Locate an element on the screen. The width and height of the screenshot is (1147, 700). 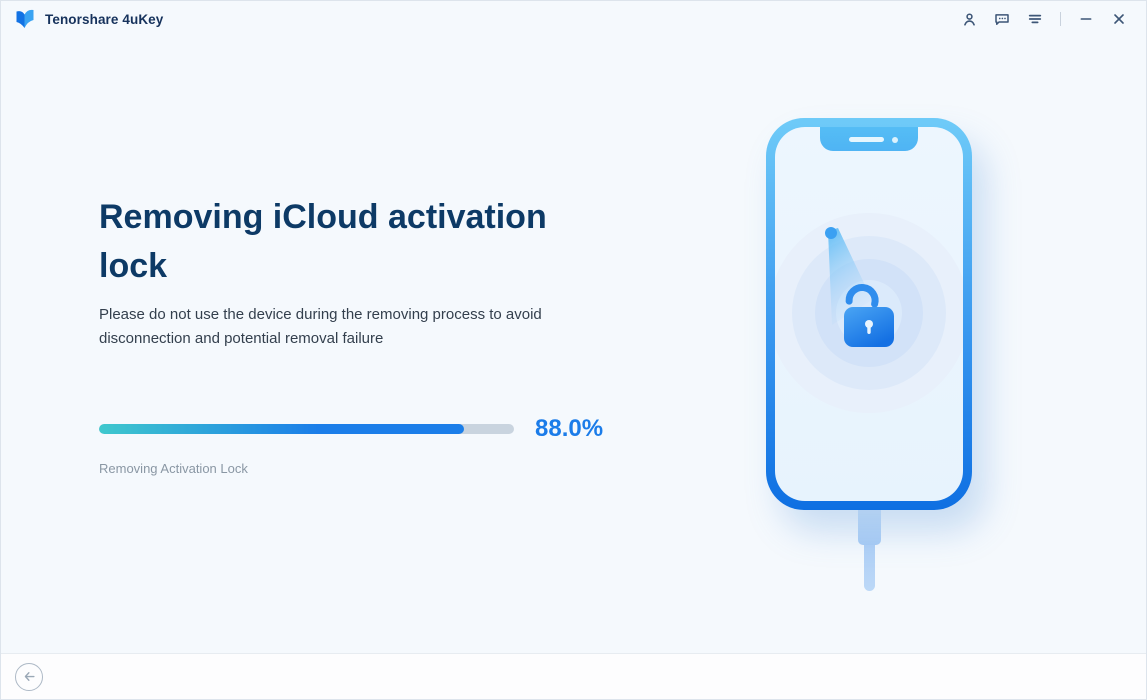
phone-notch is located at coordinates (869, 139).